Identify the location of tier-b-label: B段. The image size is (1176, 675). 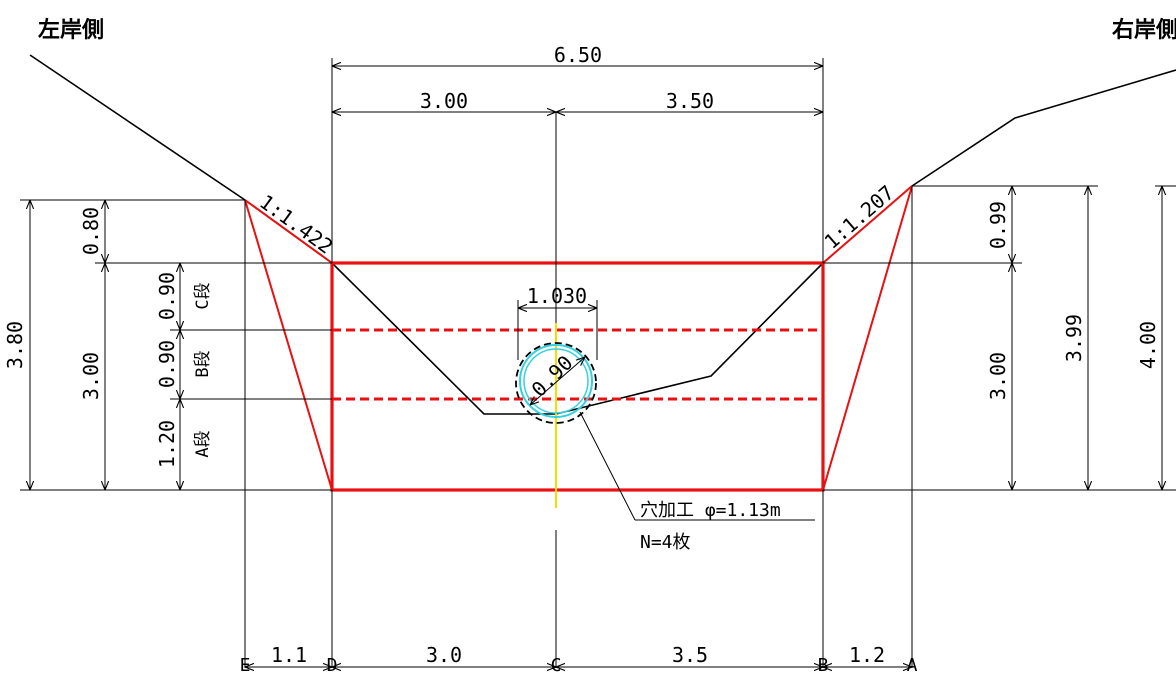
(203, 363).